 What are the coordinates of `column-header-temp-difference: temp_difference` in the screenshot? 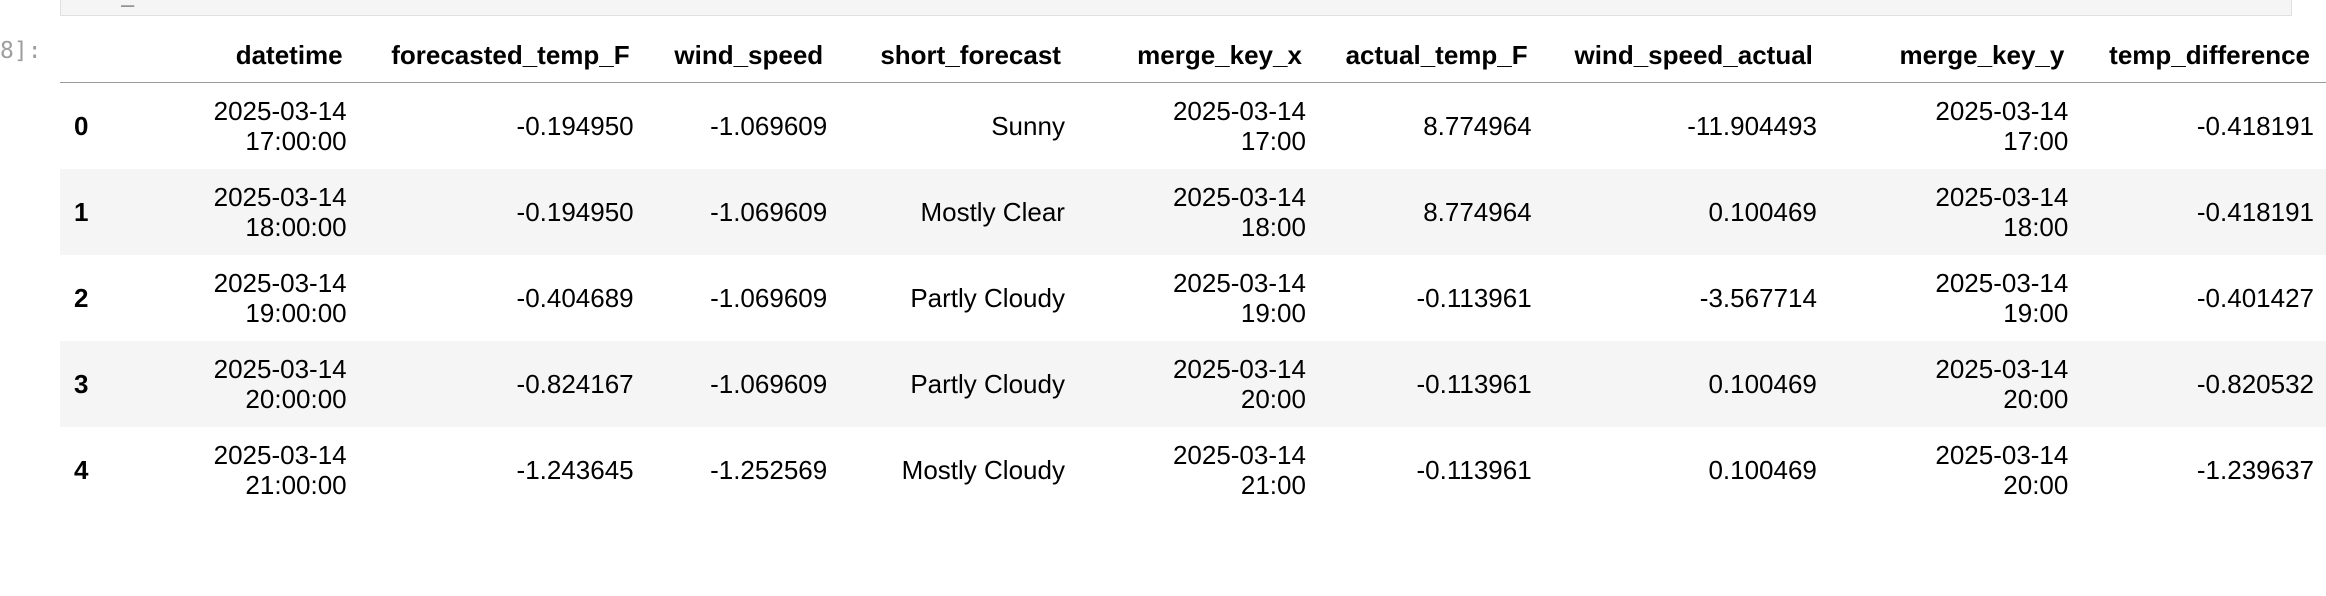 It's located at (2203, 55).